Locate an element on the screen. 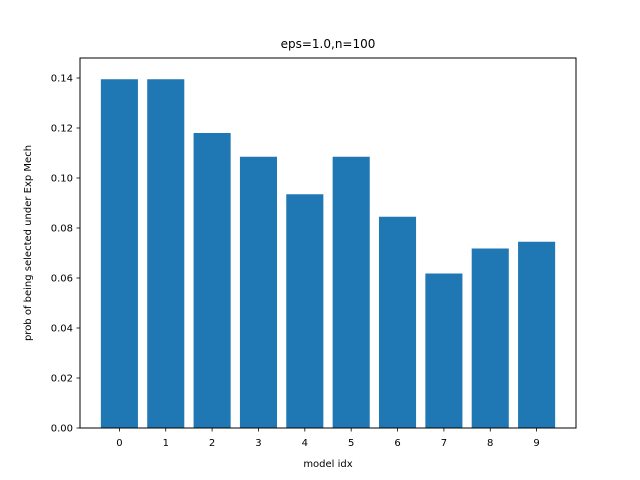 This screenshot has width=640, height=480. y-tick-label: 0.04 is located at coordinates (62, 329).